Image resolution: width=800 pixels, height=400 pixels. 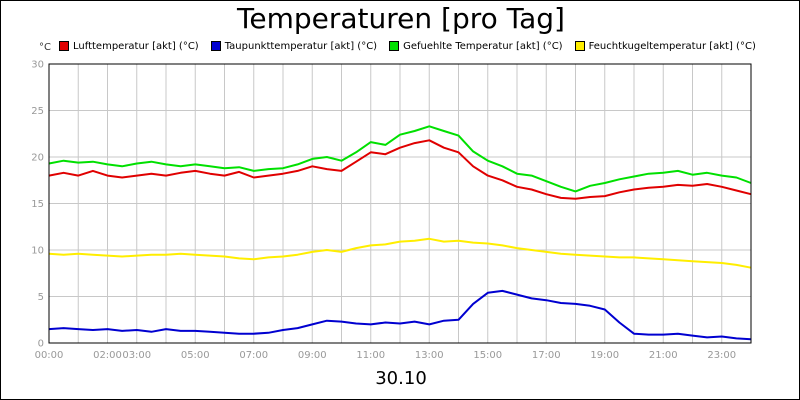 What do you see at coordinates (401, 18) in the screenshot?
I see `chart-title: Temperaturen [pro Tag]` at bounding box center [401, 18].